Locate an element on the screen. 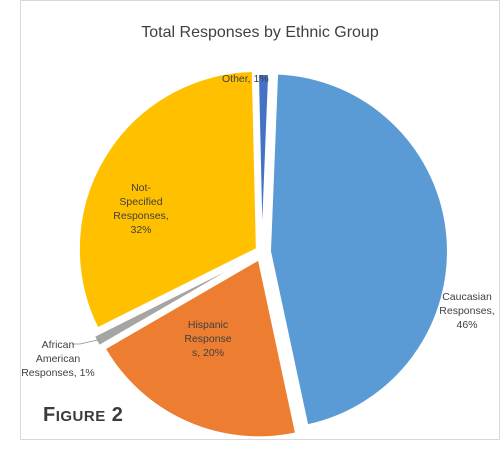  slice-label-other: Other, 1% is located at coordinates (245, 79).